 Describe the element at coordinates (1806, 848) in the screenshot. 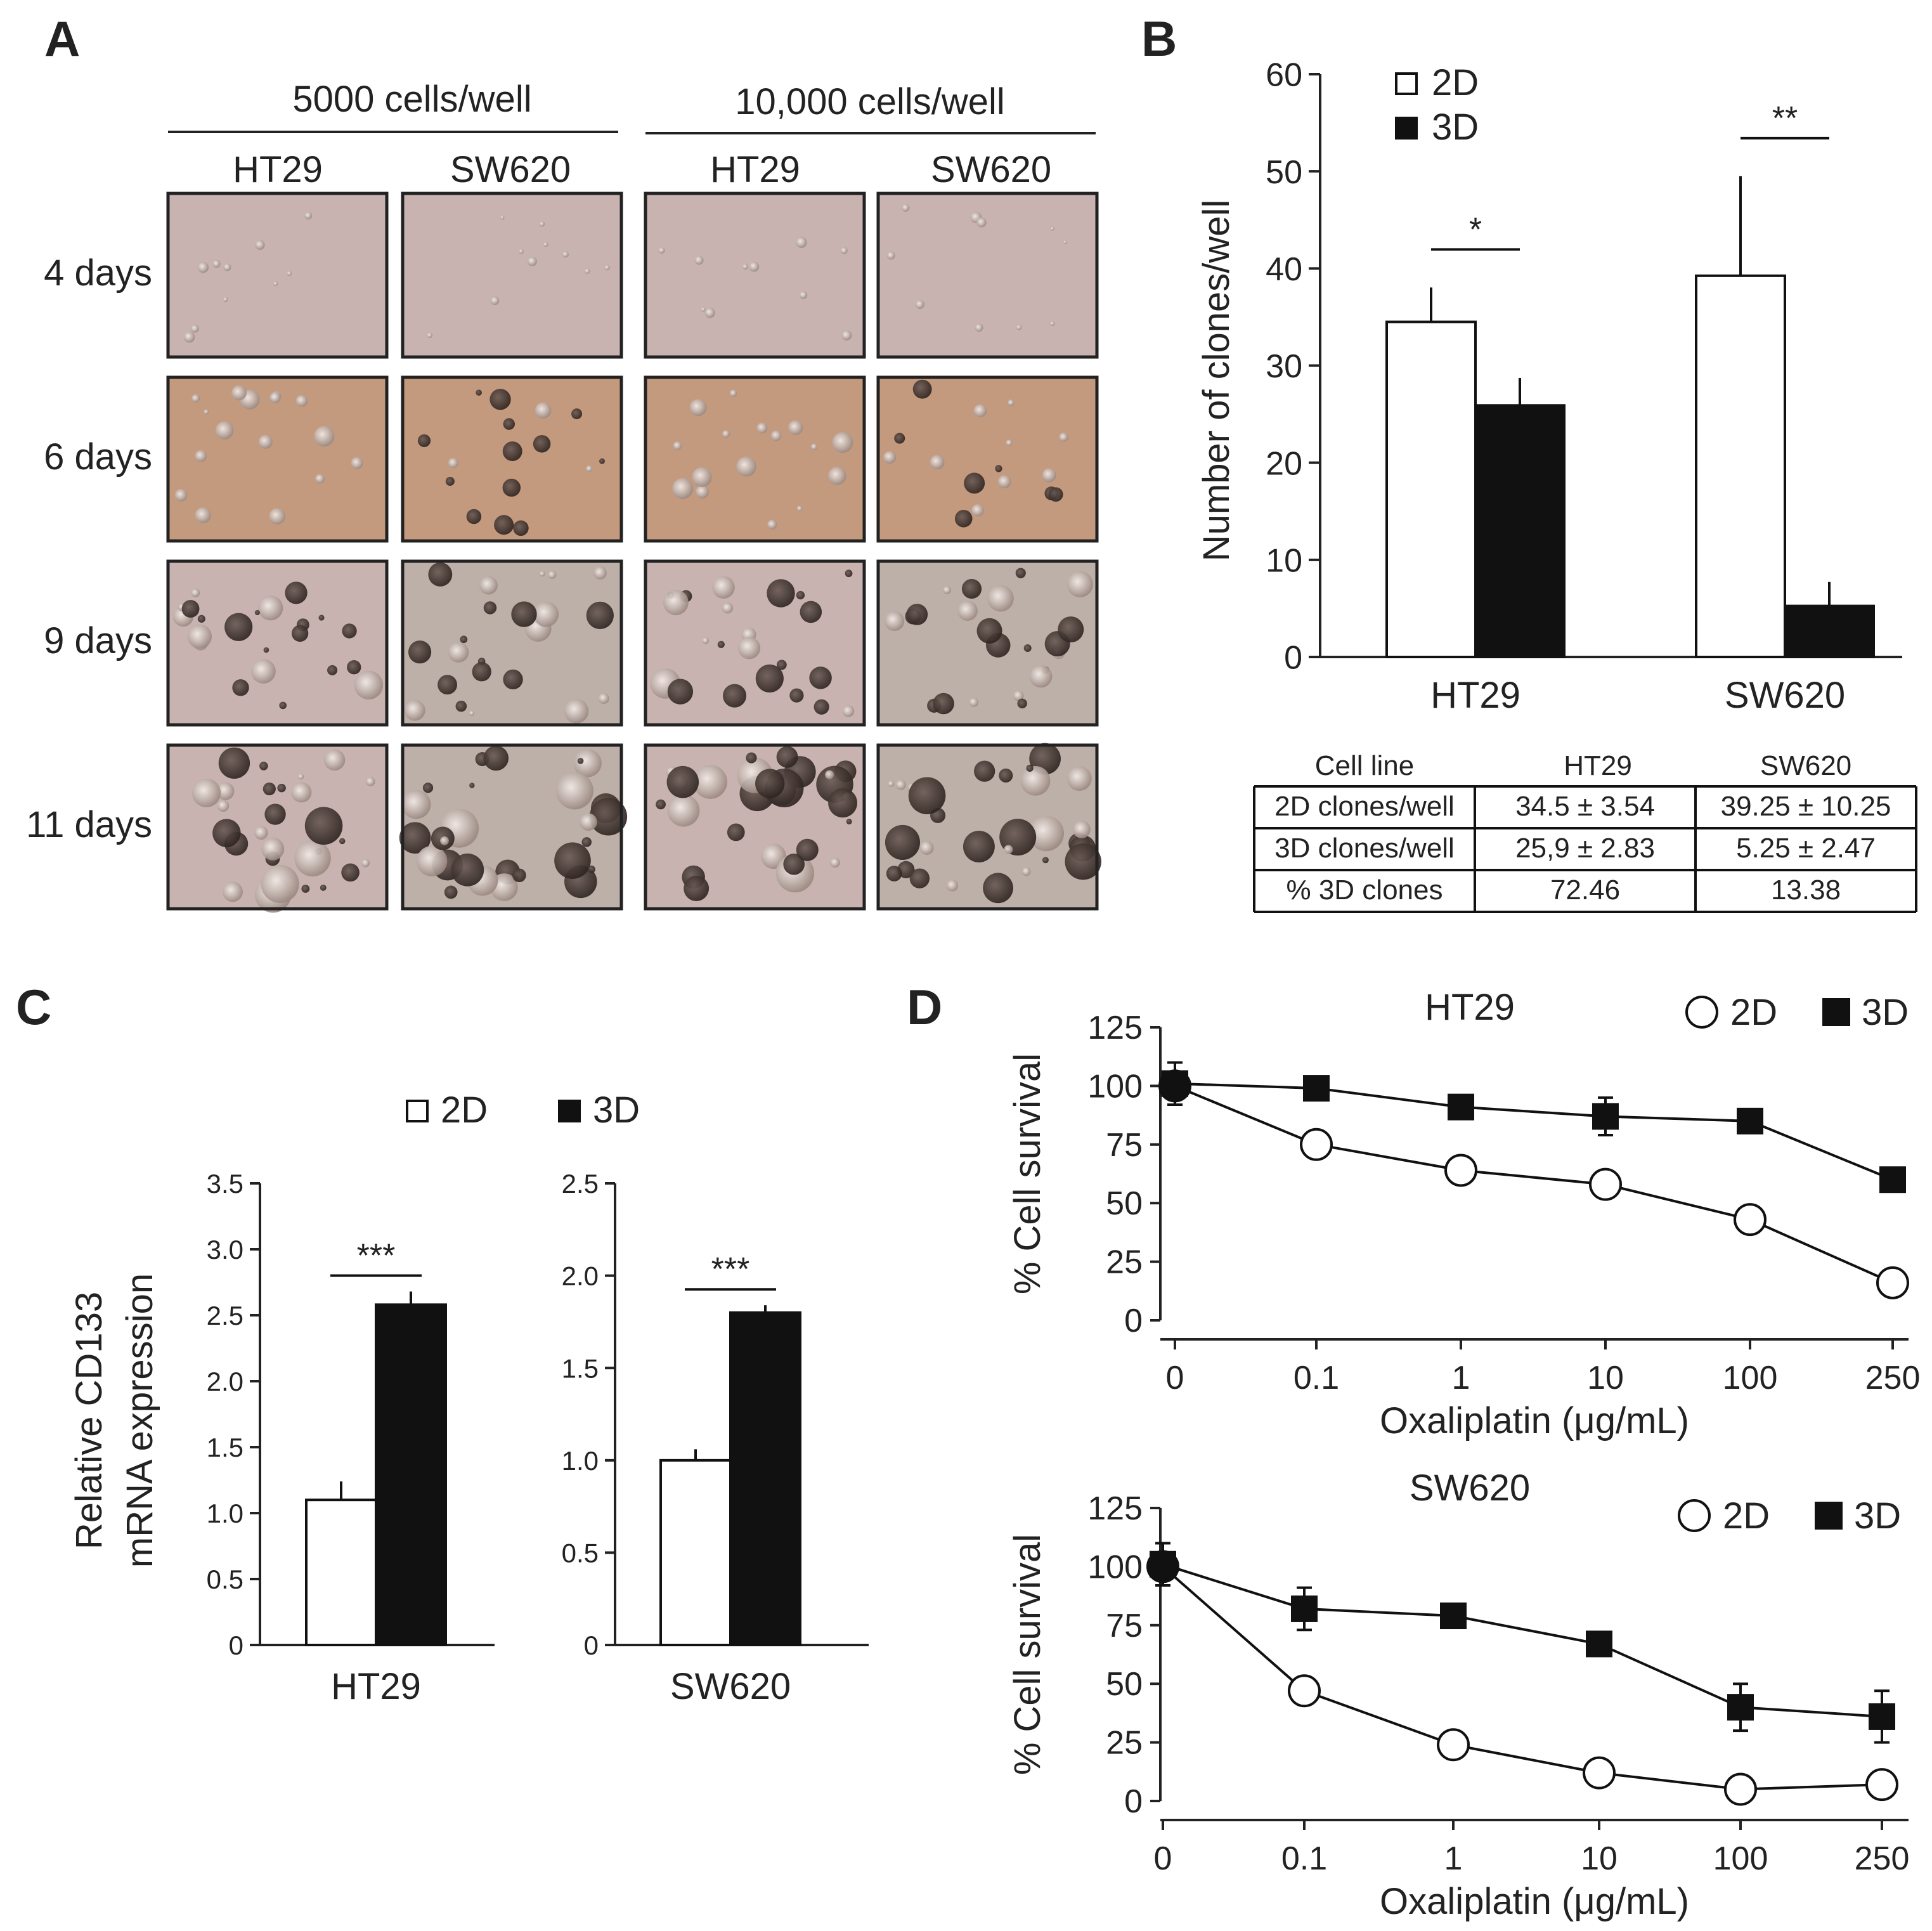

I see `table-cell: 5.25 ± 2.47` at that location.